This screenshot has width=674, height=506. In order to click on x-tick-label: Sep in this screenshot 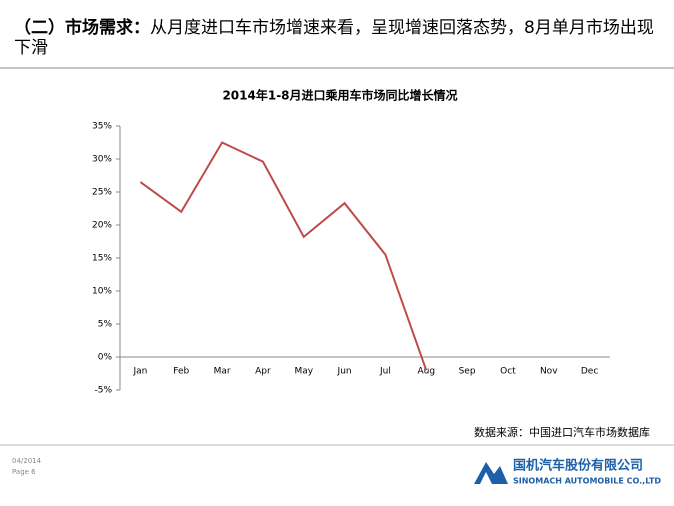, I will do `click(467, 372)`.